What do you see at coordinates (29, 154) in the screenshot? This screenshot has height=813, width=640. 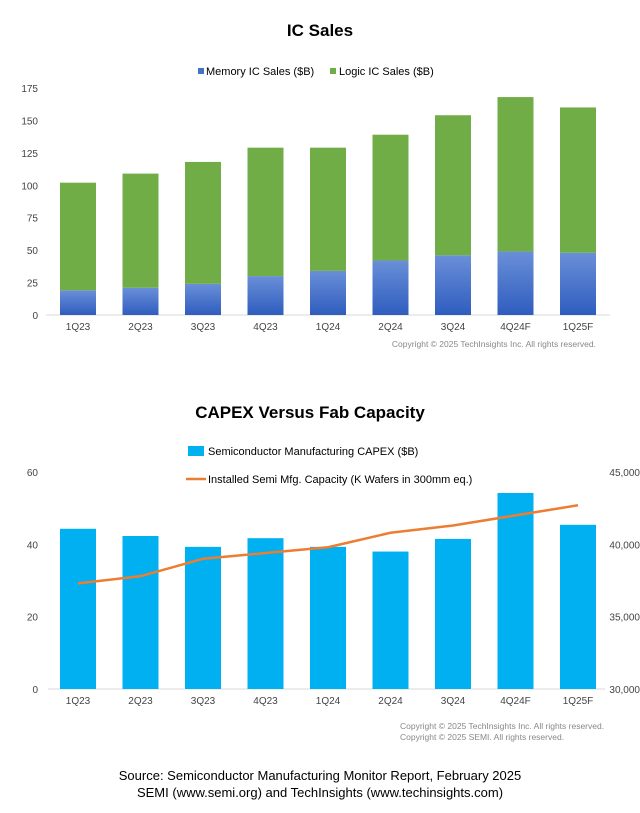 I see `y-tick-label: 125` at bounding box center [29, 154].